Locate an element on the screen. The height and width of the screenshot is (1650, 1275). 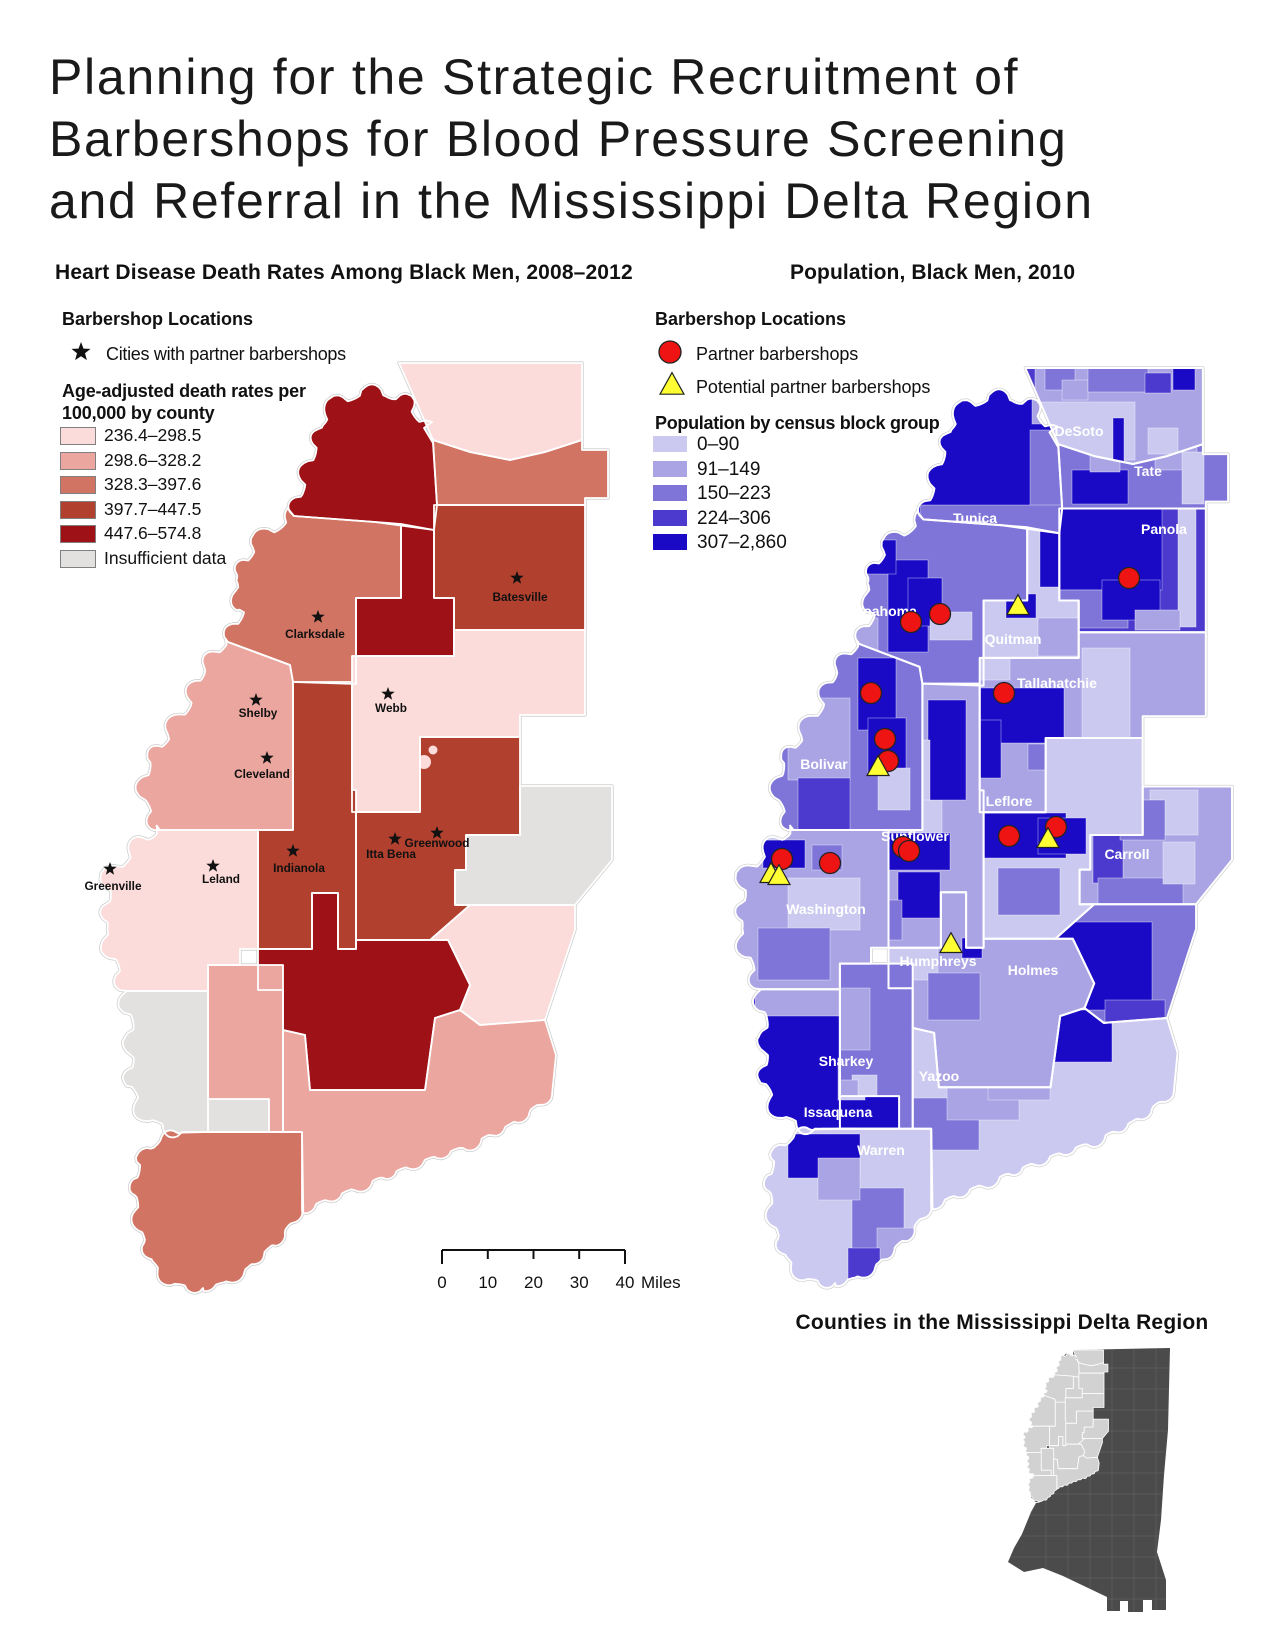
svg-text: Washington is located at coordinates (826, 909).